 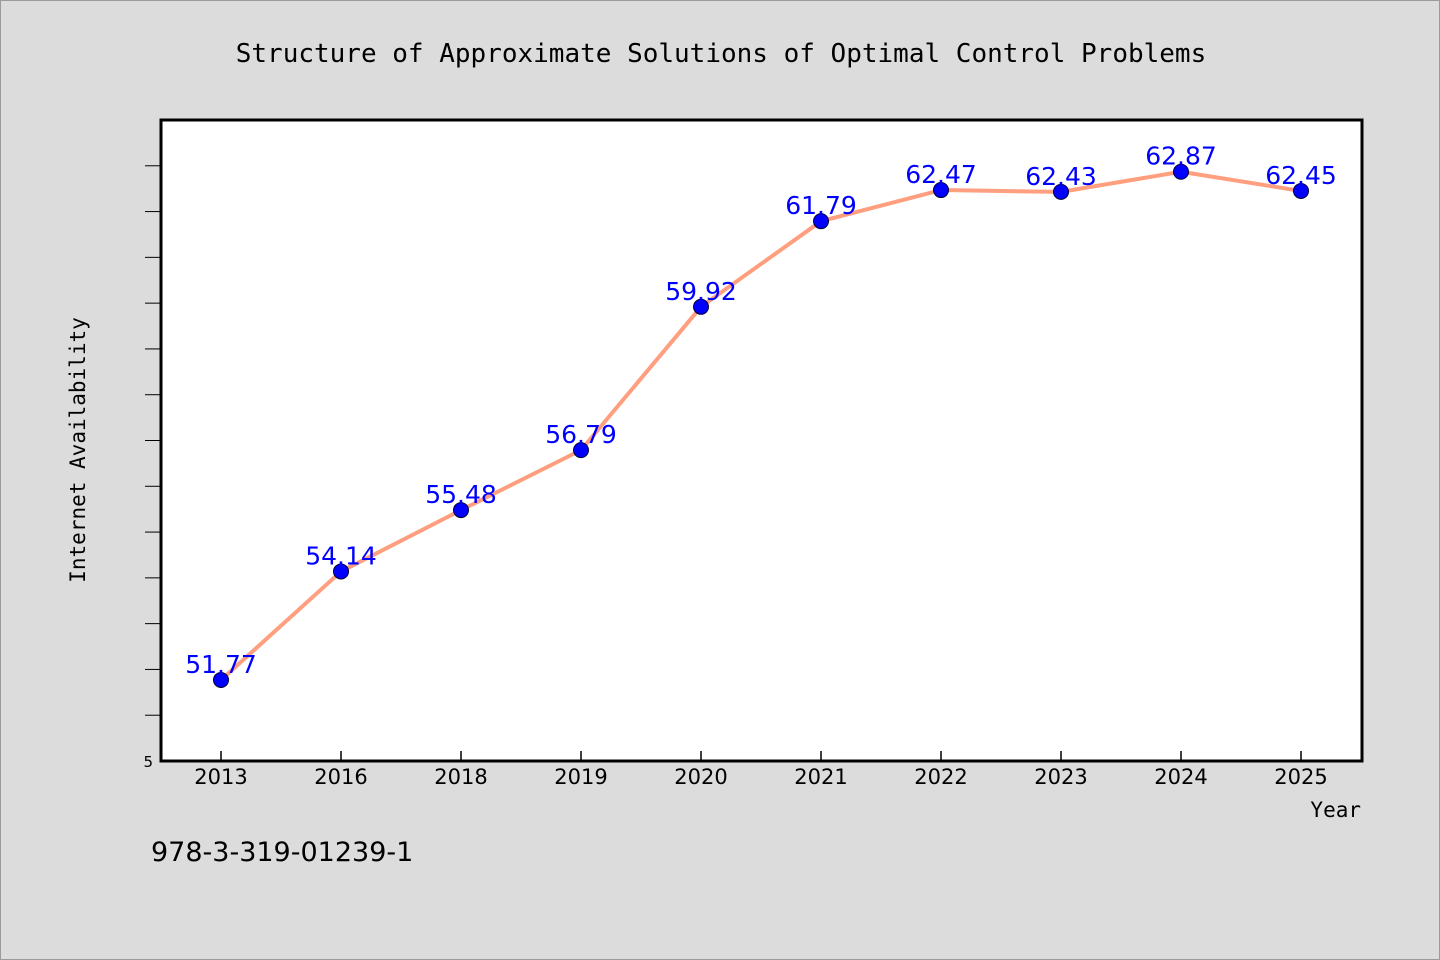 What do you see at coordinates (78, 450) in the screenshot?
I see `y-axis-label: Internet Availability` at bounding box center [78, 450].